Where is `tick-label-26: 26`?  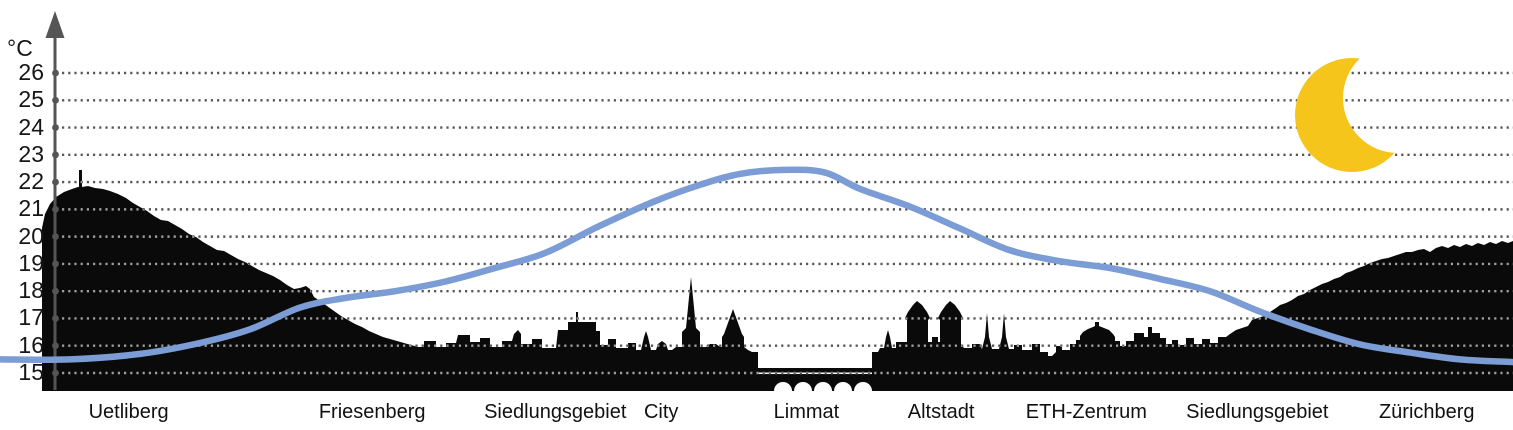
tick-label-26: 26 is located at coordinates (31, 72).